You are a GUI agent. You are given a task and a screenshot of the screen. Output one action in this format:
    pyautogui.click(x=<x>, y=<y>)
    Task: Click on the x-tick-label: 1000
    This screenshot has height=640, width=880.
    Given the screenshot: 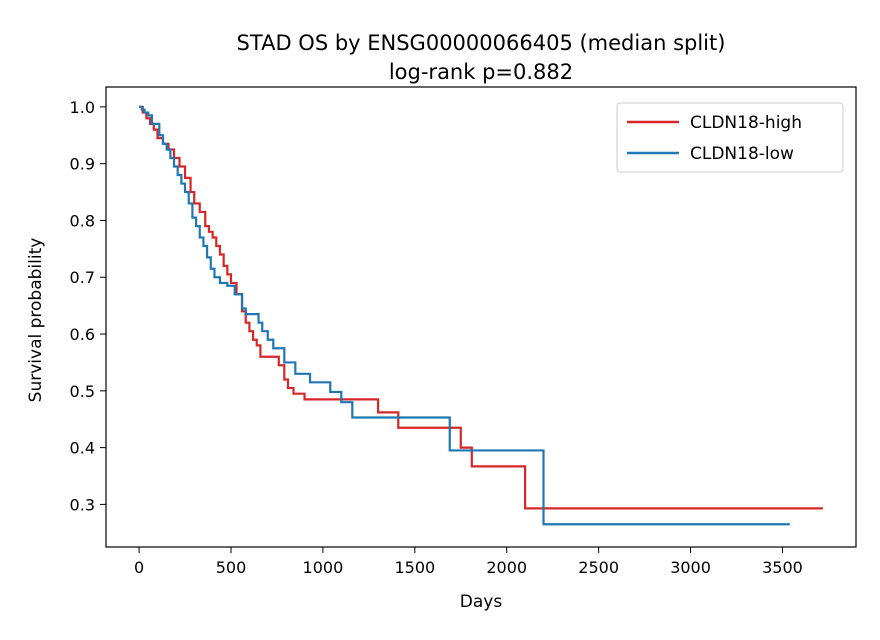 What is the action you would take?
    pyautogui.click(x=323, y=567)
    